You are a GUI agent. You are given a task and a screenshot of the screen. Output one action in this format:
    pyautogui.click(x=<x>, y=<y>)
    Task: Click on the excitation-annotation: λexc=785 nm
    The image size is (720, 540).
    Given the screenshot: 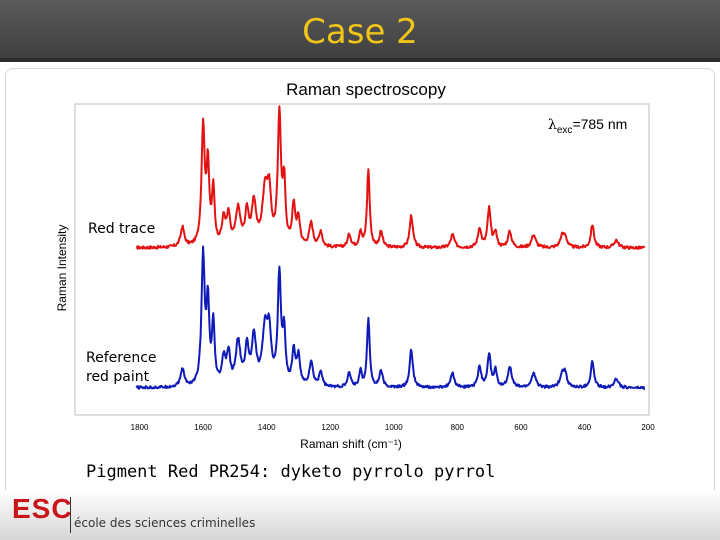 What is the action you would take?
    pyautogui.click(x=587, y=126)
    